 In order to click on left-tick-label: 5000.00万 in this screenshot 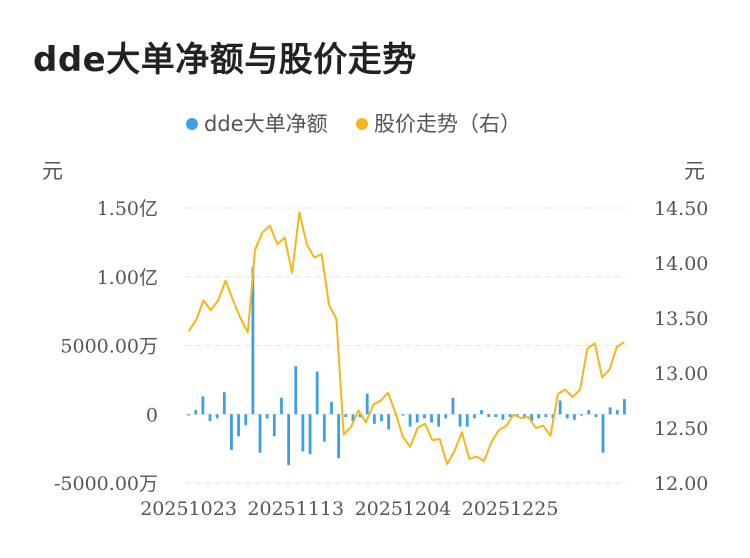, I will do `click(109, 347)`.